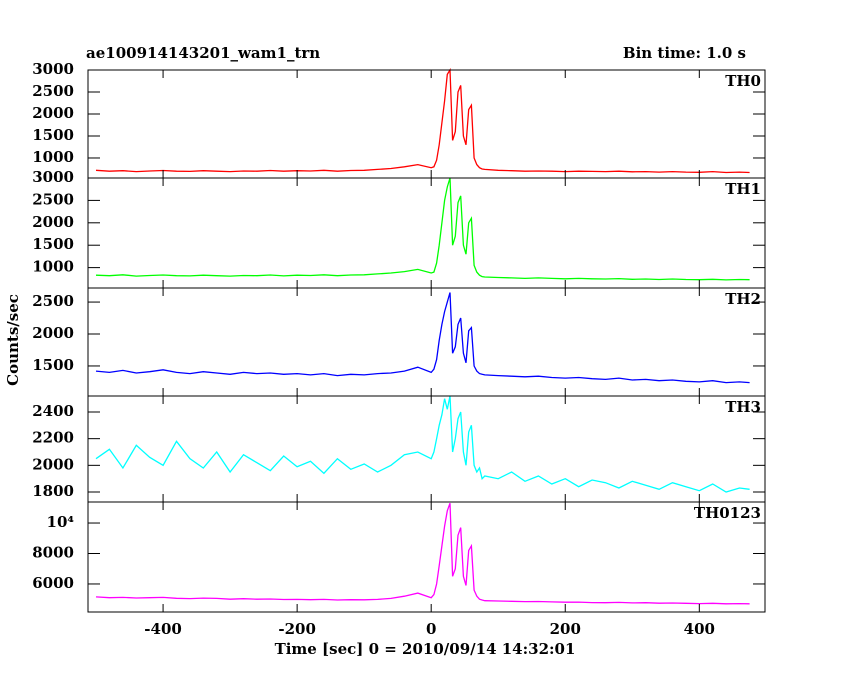 This screenshot has height=680, width=850. Describe the element at coordinates (53, 438) in the screenshot. I see `y-tick-label: 2200` at that location.